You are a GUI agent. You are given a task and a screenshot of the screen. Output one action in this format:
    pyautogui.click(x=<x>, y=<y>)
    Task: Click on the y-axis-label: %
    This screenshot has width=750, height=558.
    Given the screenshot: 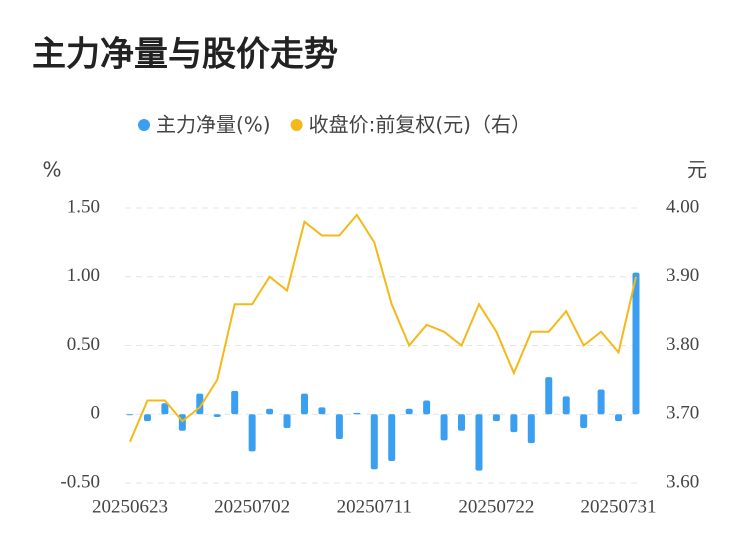 What is the action you would take?
    pyautogui.click(x=51, y=170)
    